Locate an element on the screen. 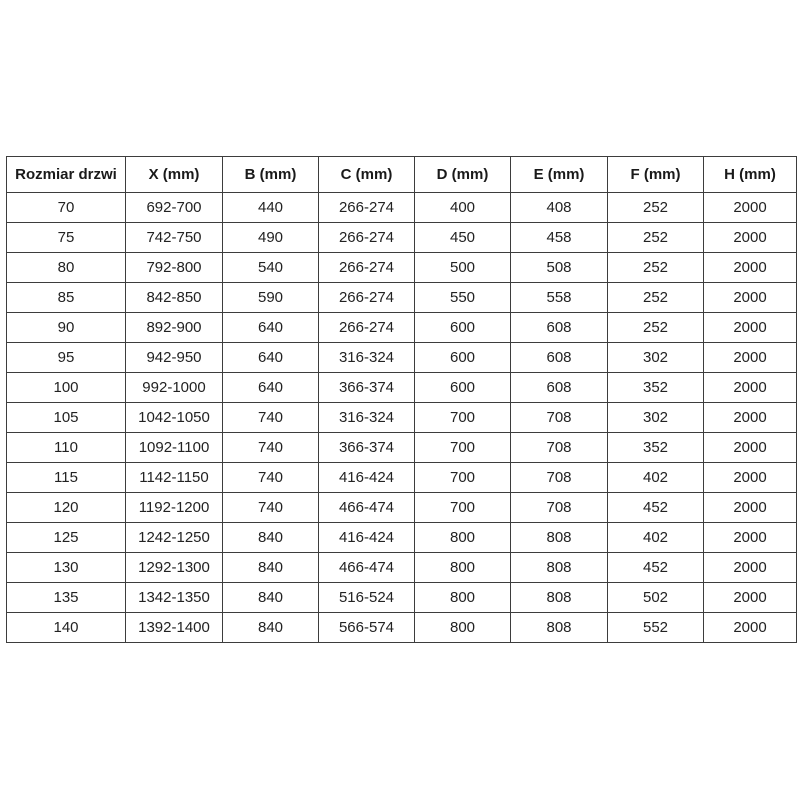 This screenshot has height=800, width=800. table-cell: 70 is located at coordinates (66, 207).